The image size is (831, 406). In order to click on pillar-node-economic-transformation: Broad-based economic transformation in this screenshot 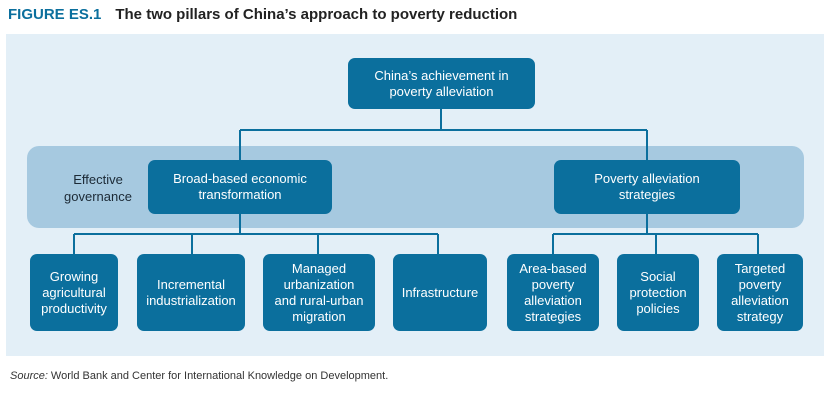, I will do `click(240, 187)`.